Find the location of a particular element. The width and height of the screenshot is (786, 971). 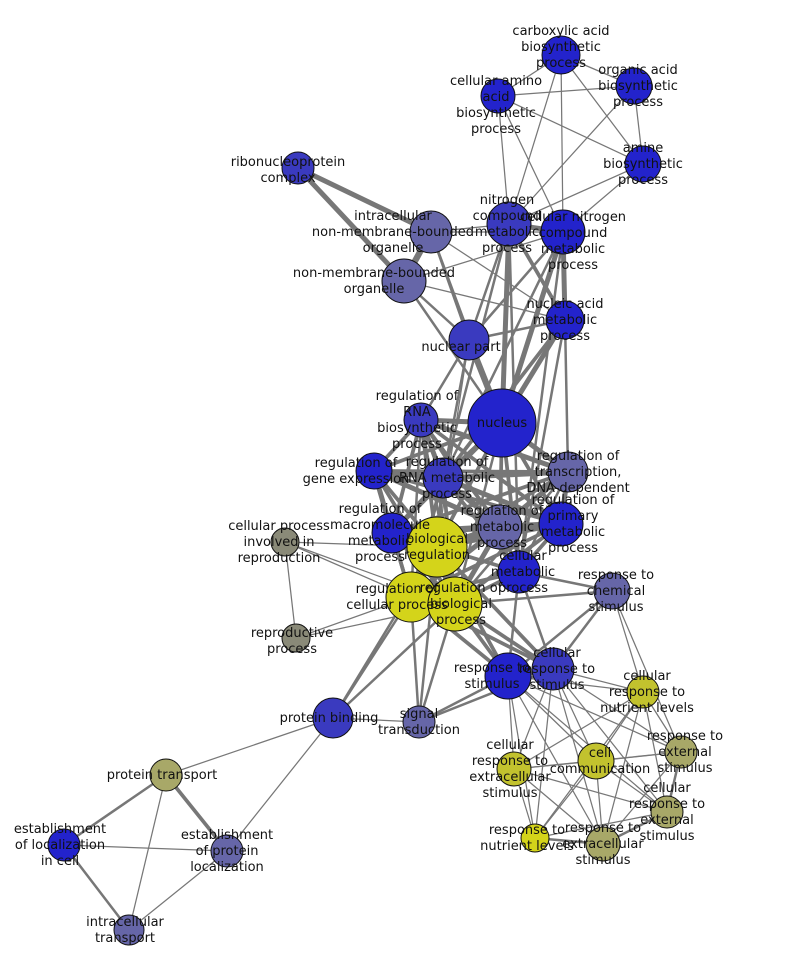

graph-node-label: intracellular transport is located at coordinates (125, 930).